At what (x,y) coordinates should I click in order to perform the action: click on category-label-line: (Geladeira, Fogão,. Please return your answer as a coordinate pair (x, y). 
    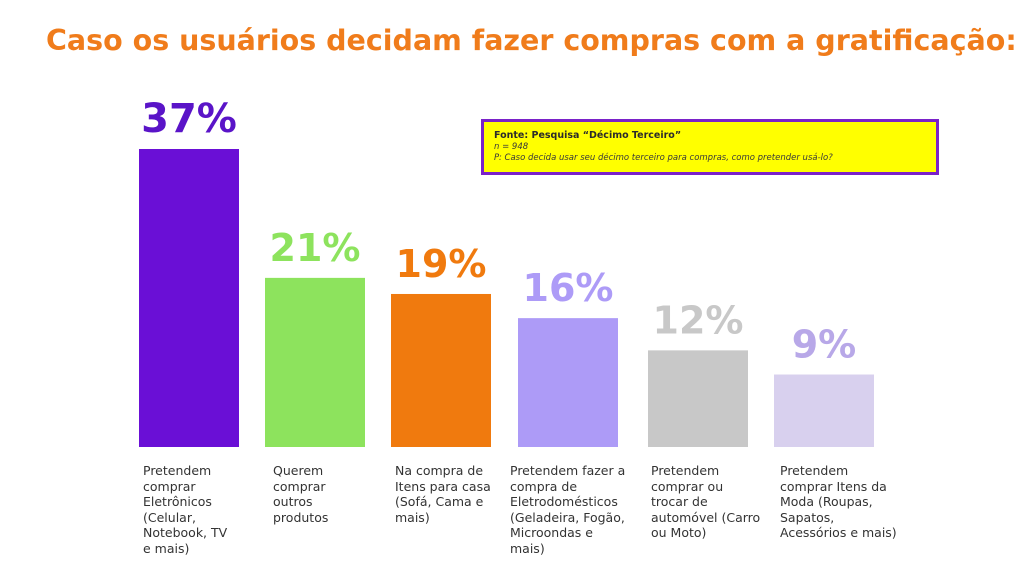
    Looking at the image, I should click on (567, 517).